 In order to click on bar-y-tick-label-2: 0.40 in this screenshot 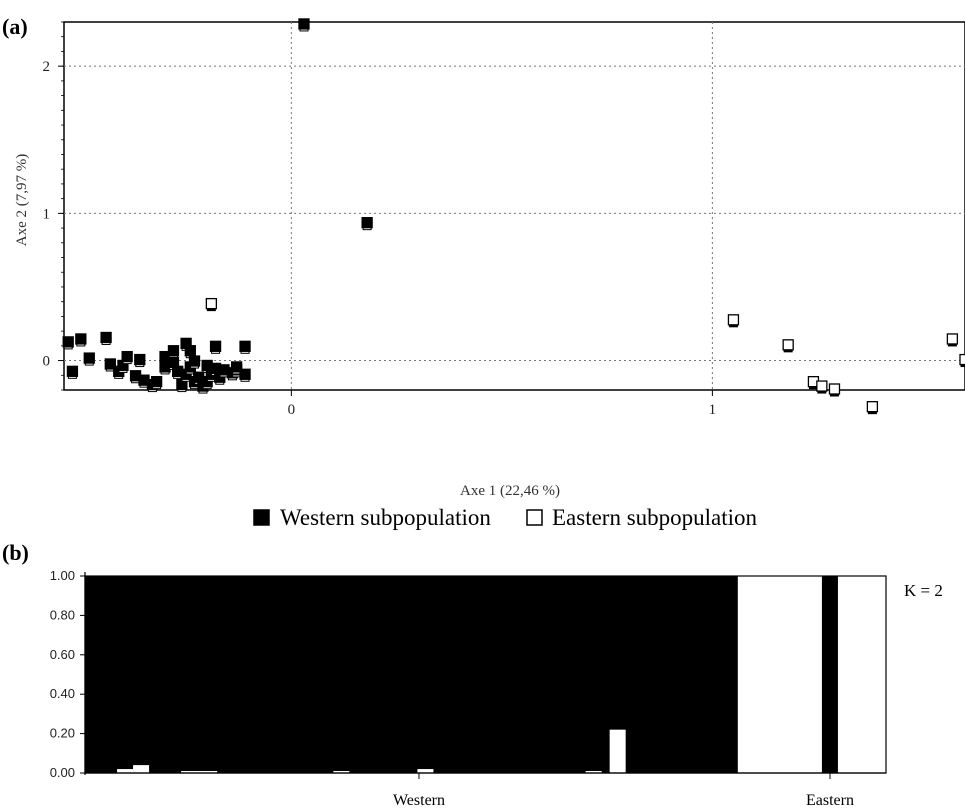, I will do `click(62, 693)`.